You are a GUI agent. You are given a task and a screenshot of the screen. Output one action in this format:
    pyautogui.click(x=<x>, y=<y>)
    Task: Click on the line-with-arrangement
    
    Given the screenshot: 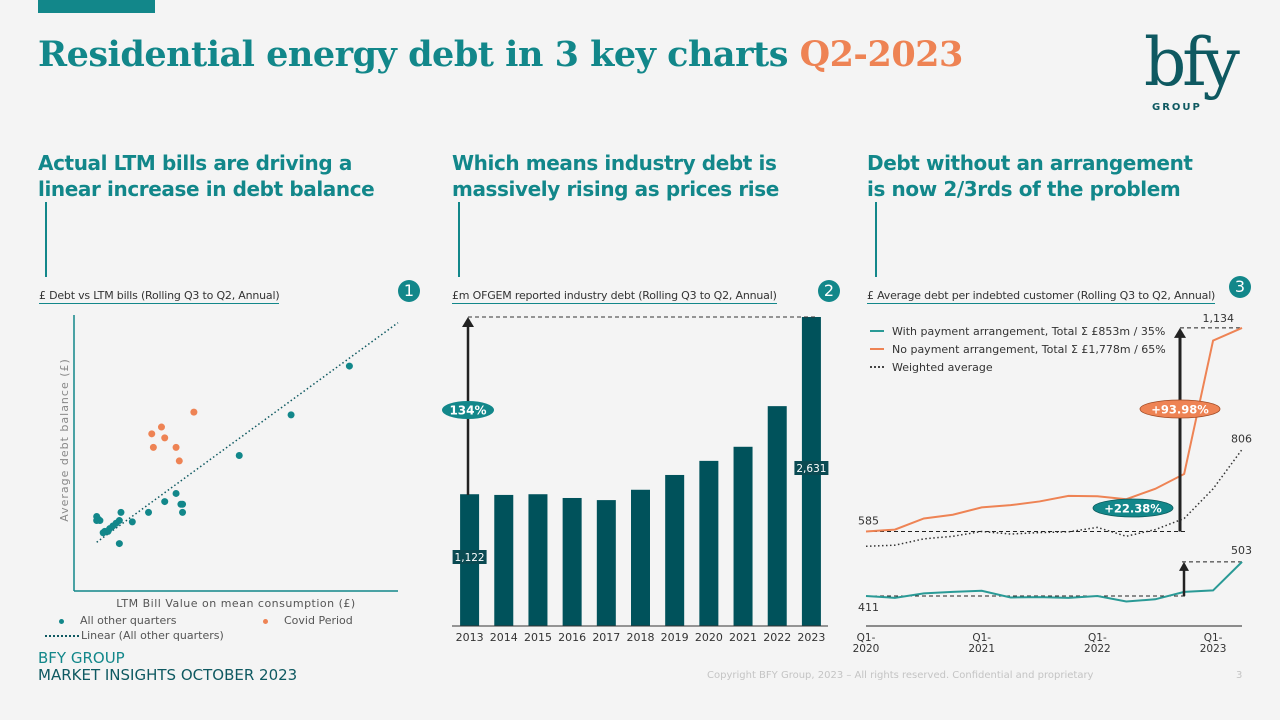 What is the action you would take?
    pyautogui.click(x=1054, y=582)
    